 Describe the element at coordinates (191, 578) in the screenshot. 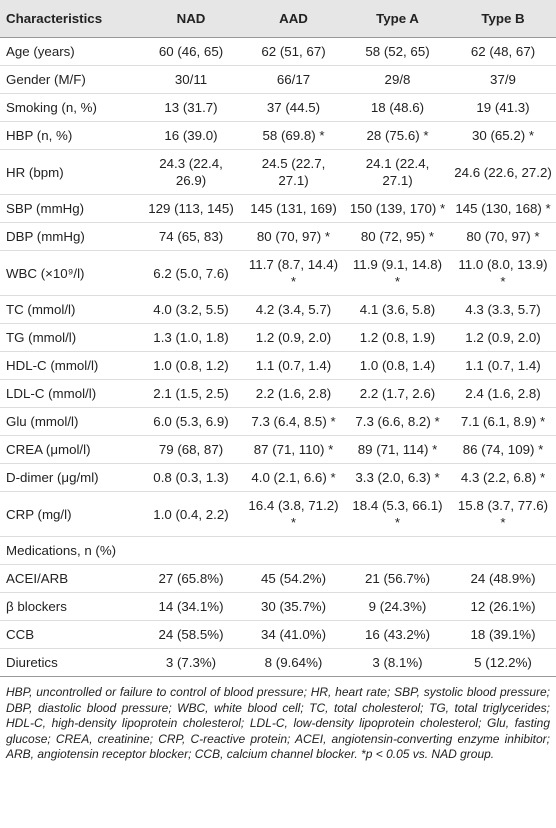

I see `cell: 27 (65.8%)` at that location.